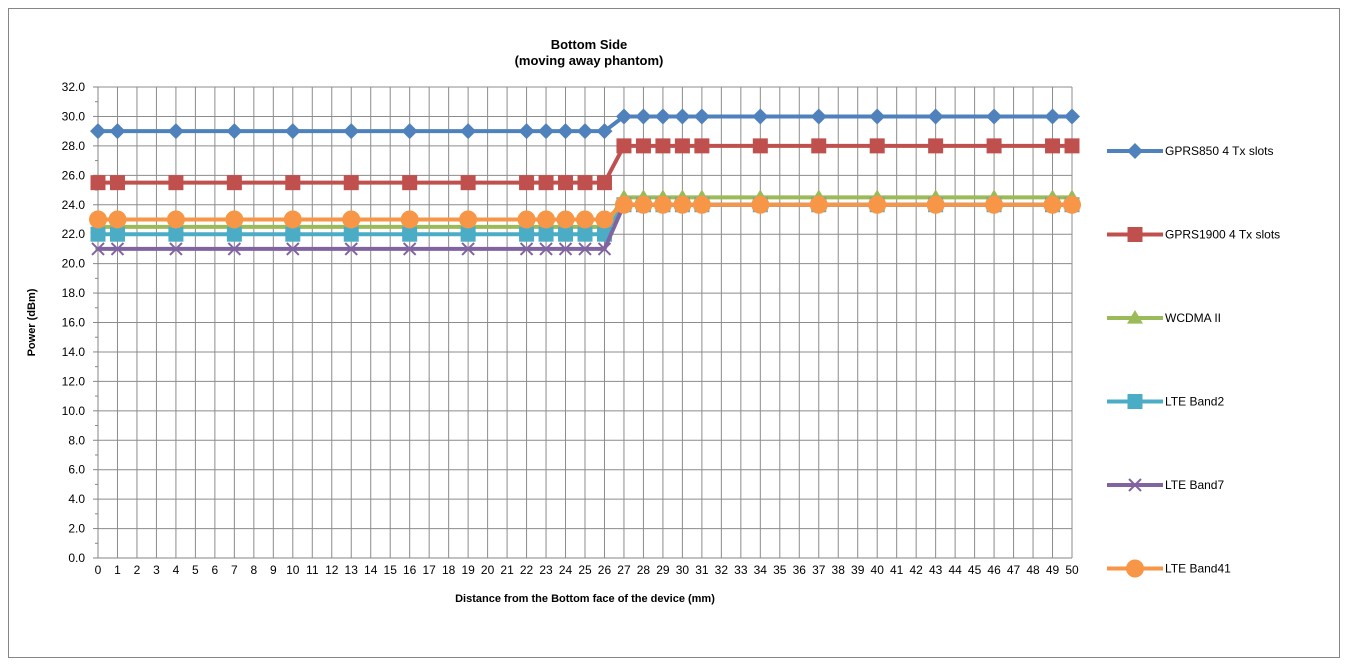  What do you see at coordinates (429, 570) in the screenshot?
I see `x-tick-label: 17` at bounding box center [429, 570].